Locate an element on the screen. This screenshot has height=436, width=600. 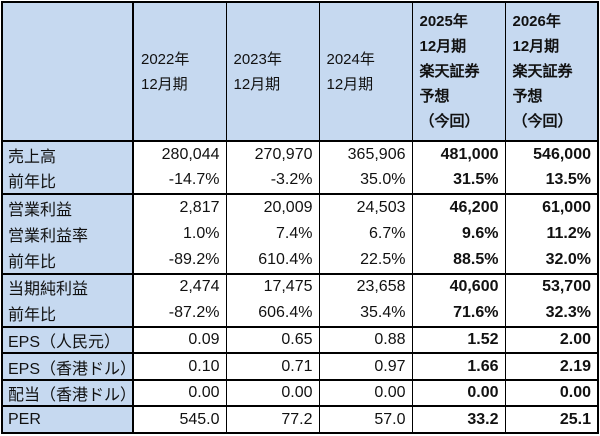
cell-forecast: 88.5% is located at coordinates (458, 260).